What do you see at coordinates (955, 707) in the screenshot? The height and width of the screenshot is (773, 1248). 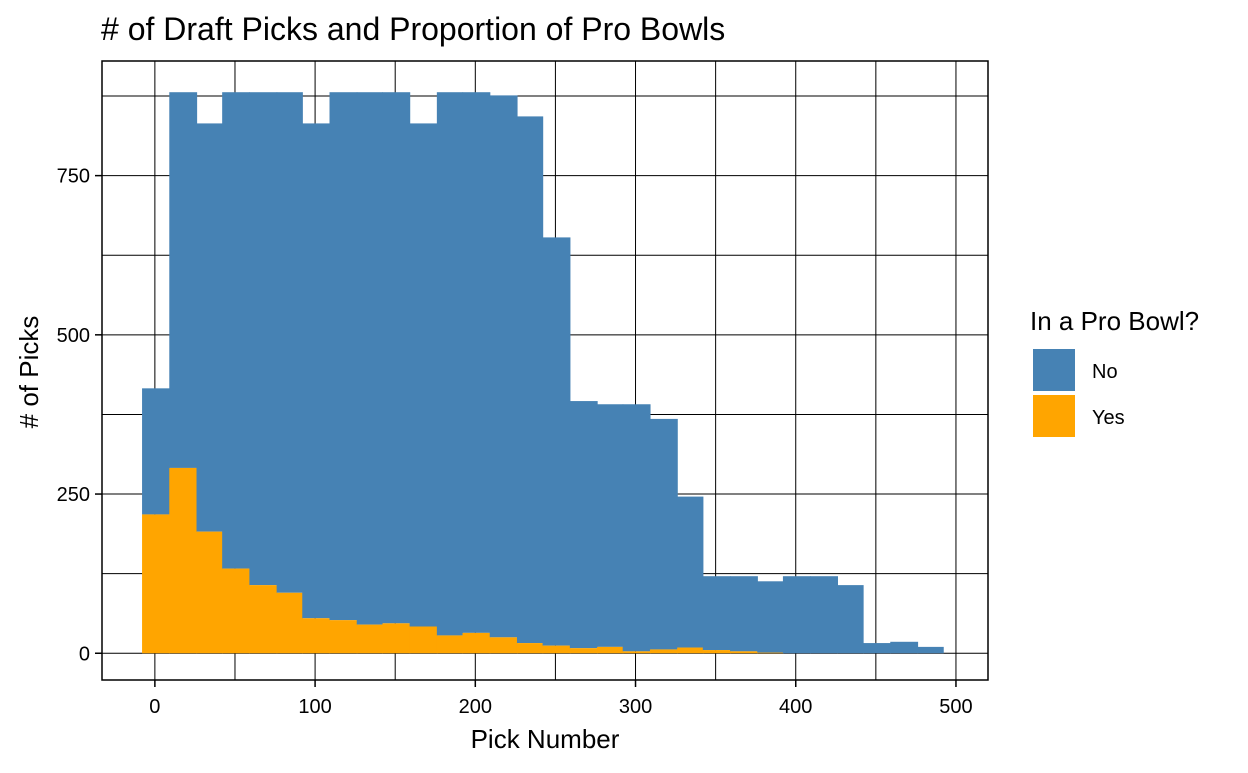 I see `x-tick-label: 500` at bounding box center [955, 707].